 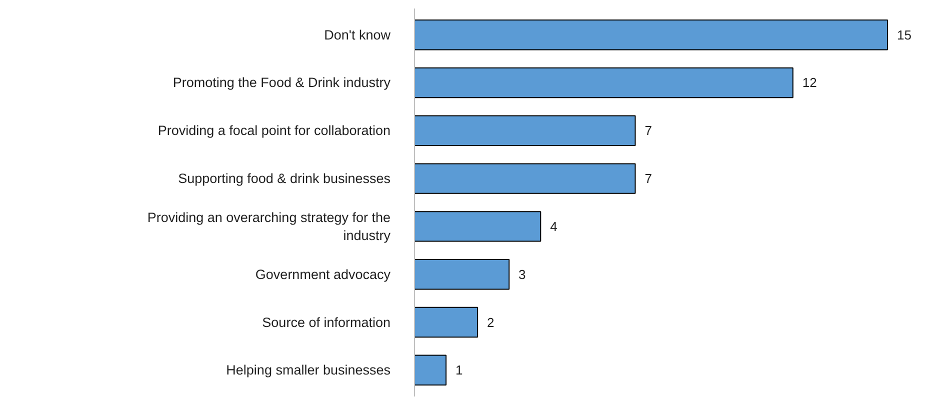 I want to click on y-tick-label: Promoting the Food & Drink industry, so click(x=281, y=82).